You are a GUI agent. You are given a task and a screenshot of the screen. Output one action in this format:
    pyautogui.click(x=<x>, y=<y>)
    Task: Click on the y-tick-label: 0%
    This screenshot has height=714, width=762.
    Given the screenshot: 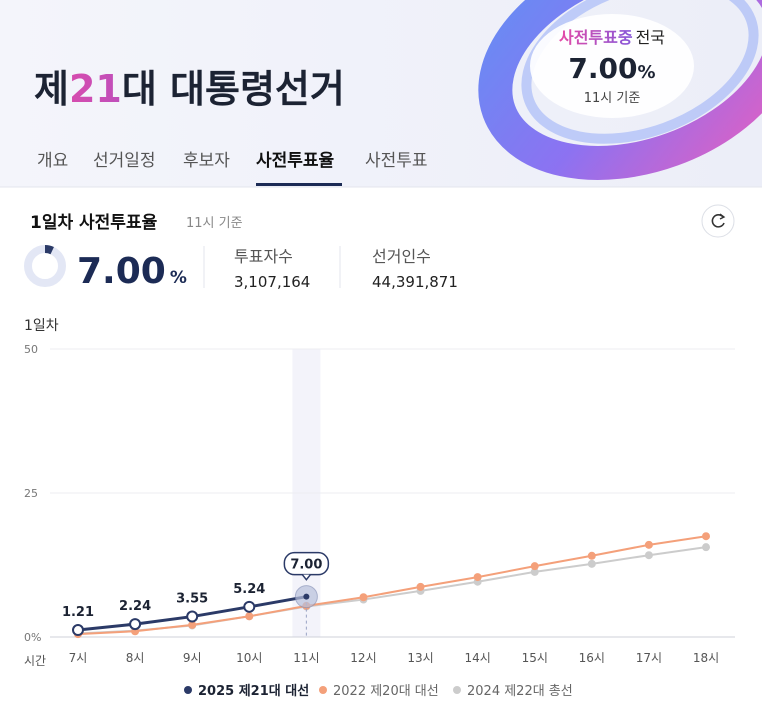 What is the action you would take?
    pyautogui.click(x=32, y=637)
    